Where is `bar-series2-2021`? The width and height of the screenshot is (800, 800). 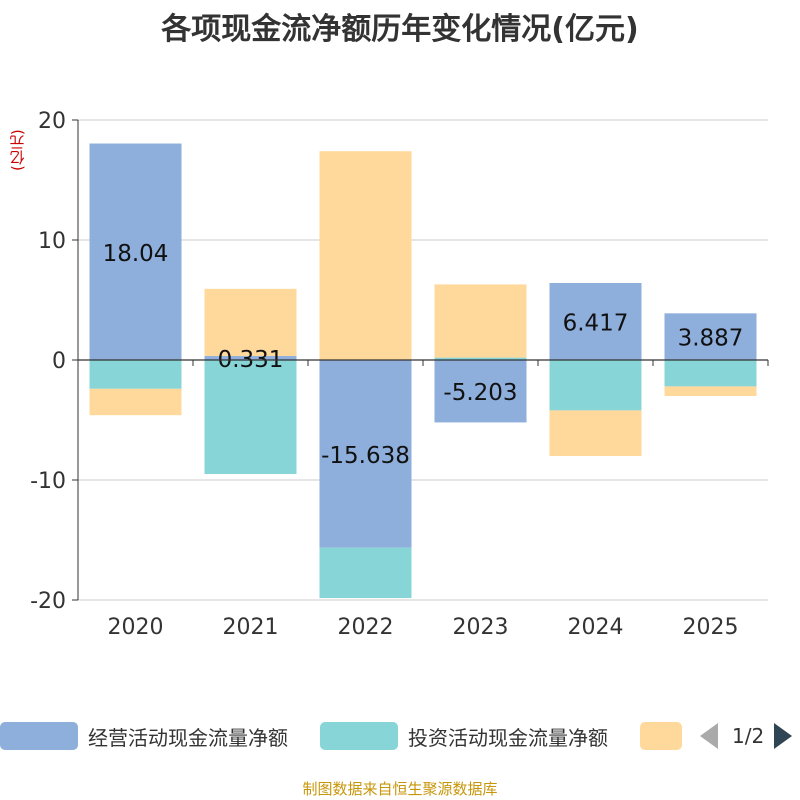
bar-series2-2021 is located at coordinates (250, 322).